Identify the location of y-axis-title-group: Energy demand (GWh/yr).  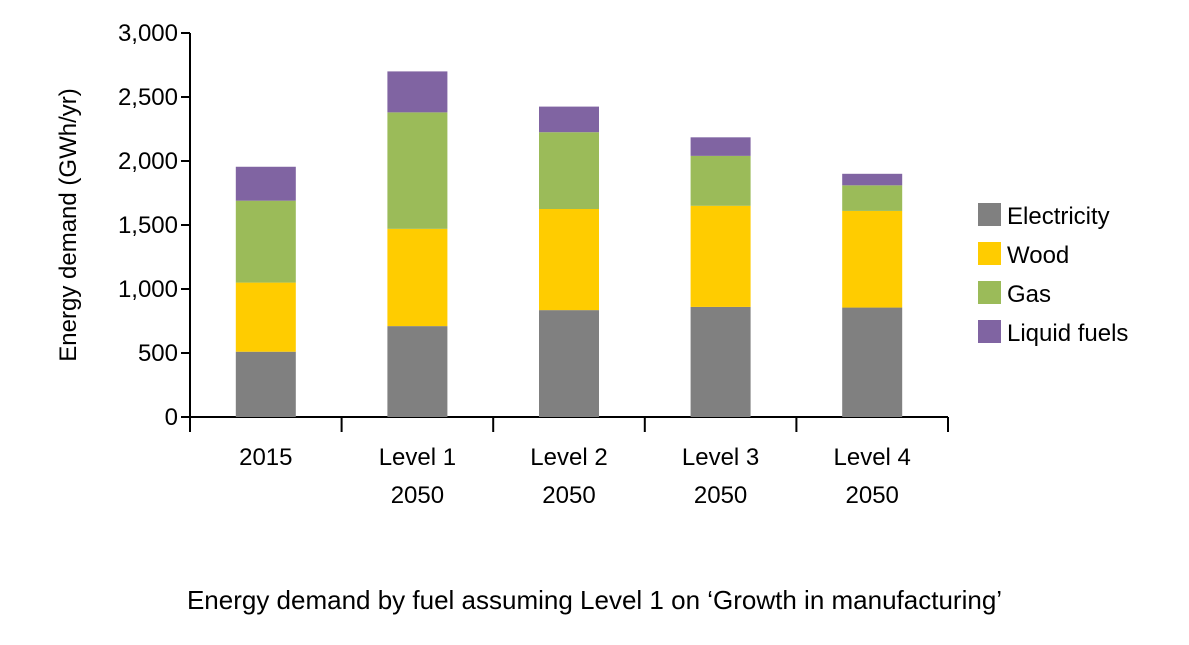
(68, 224).